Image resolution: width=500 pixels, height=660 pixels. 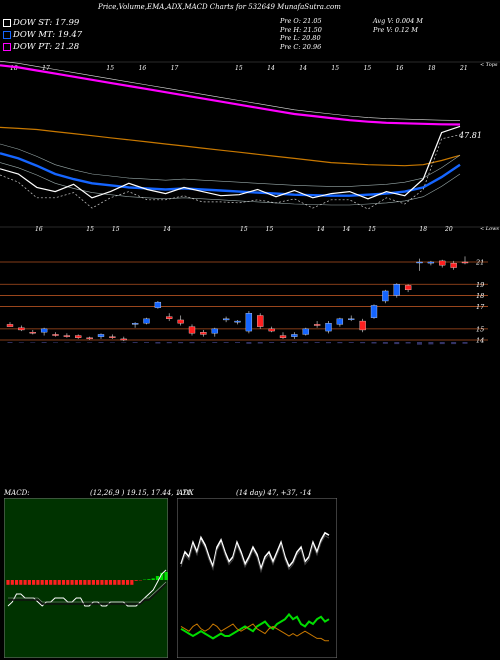 I want to click on adx-title: ADX, so click(x=186, y=493).